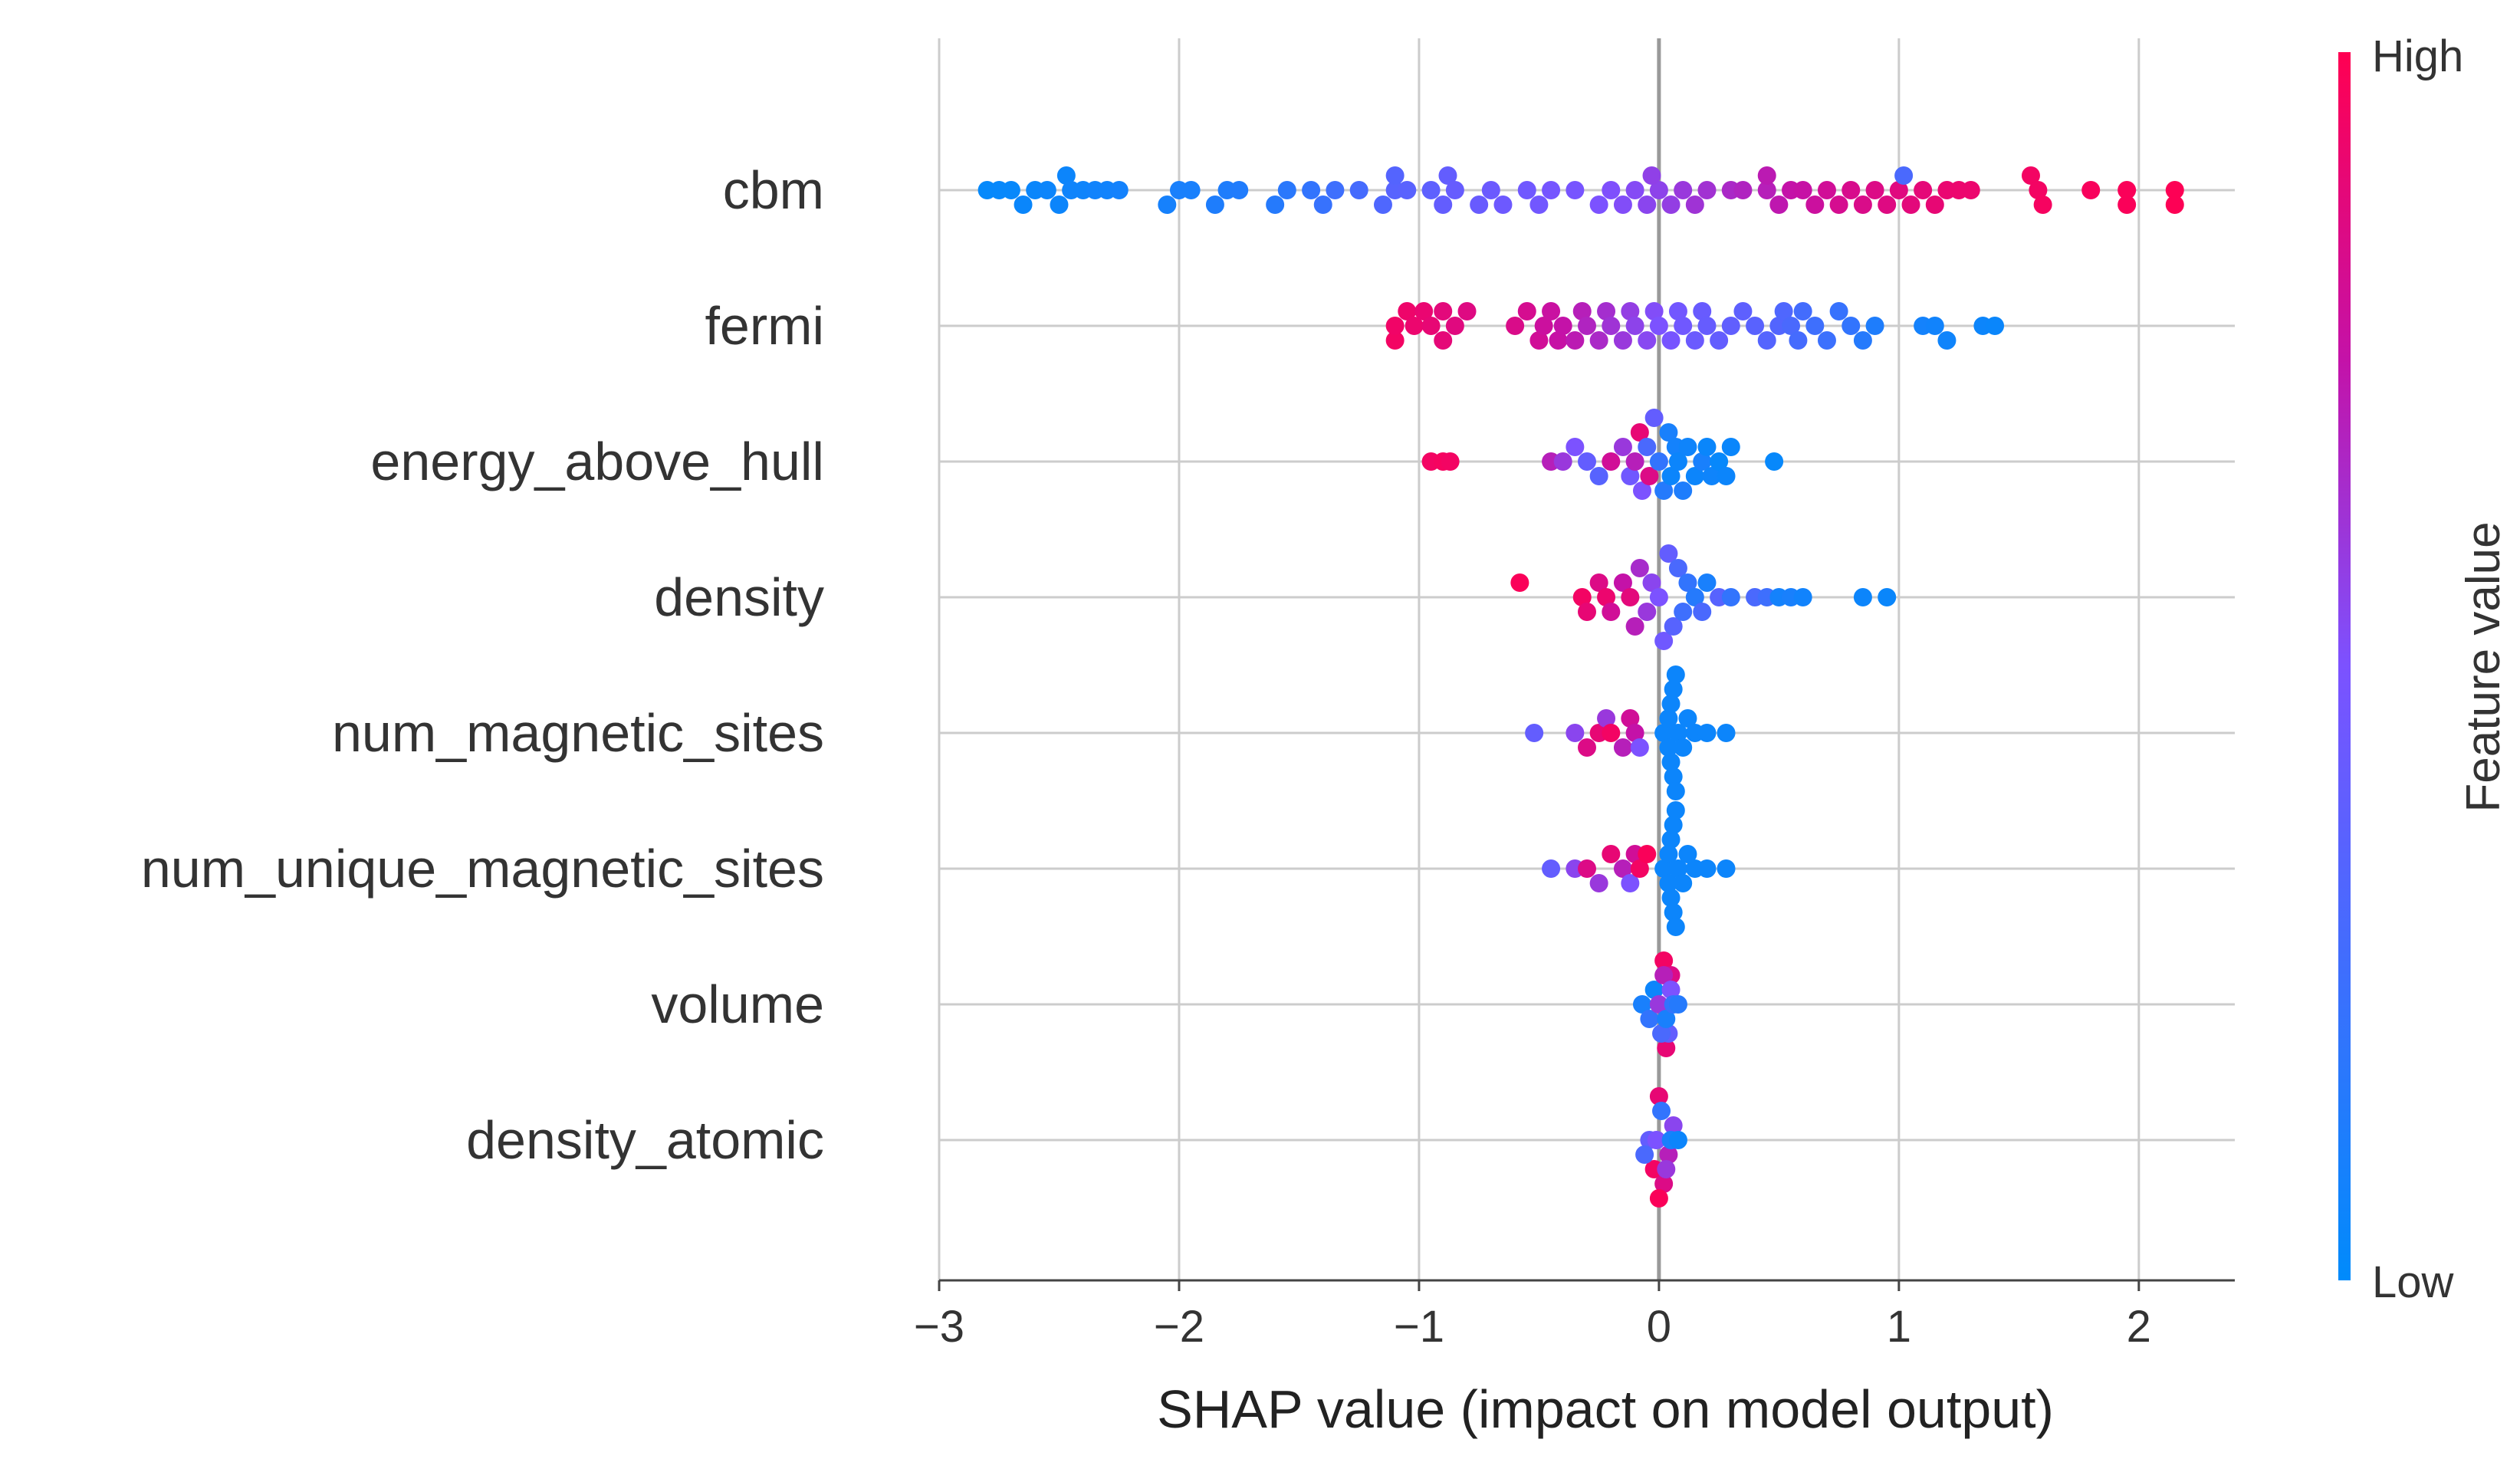 This screenshot has width=2520, height=1459. Describe the element at coordinates (2413, 1282) in the screenshot. I see `colorbar-low-label: Low` at that location.